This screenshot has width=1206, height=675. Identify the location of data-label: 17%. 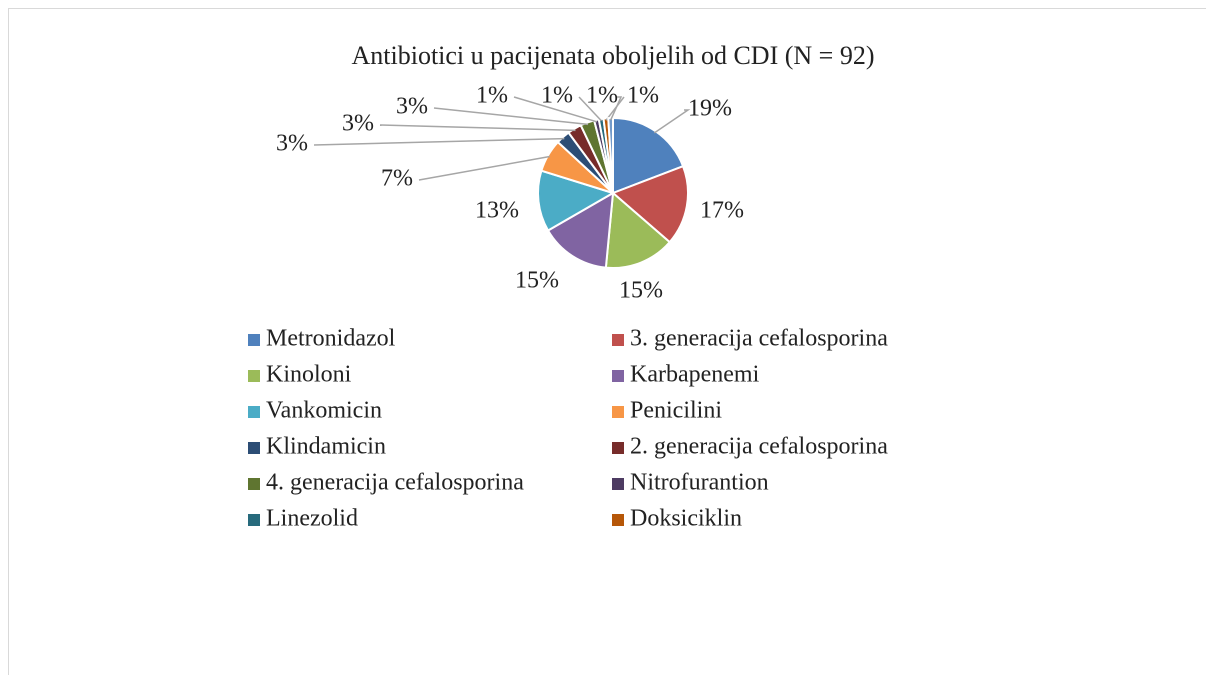
(722, 211).